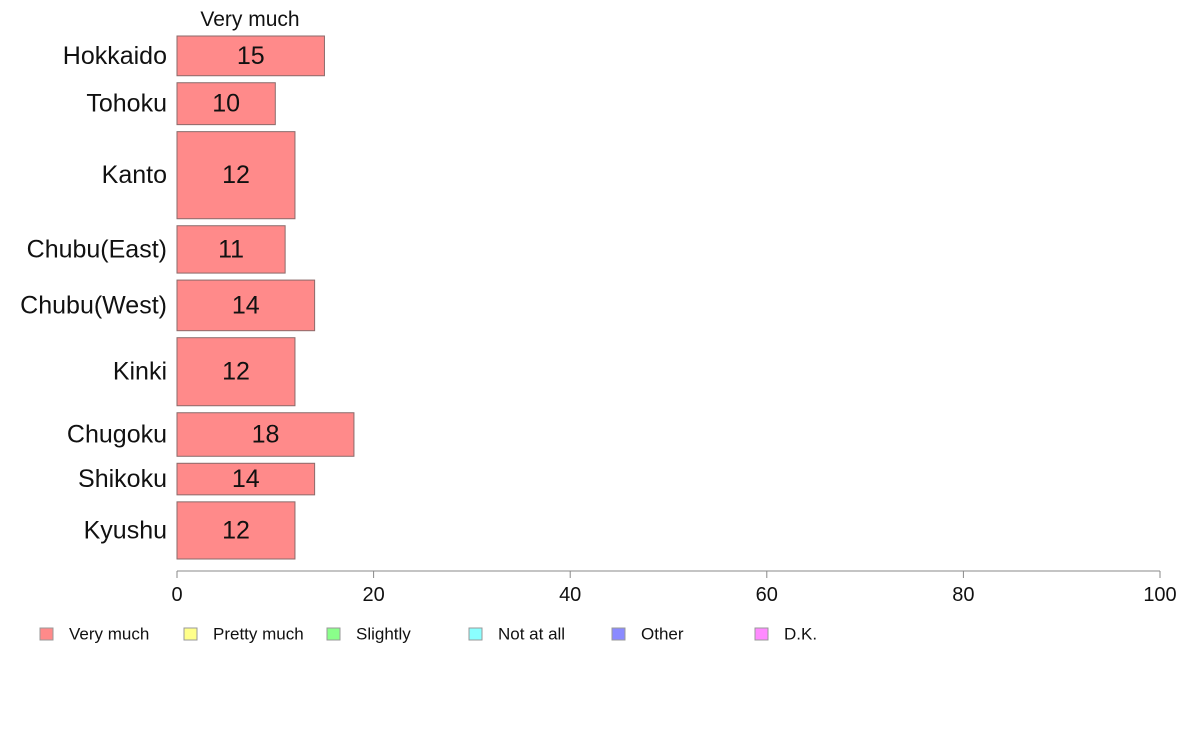  I want to click on category-label: Chubu(West), so click(93, 305).